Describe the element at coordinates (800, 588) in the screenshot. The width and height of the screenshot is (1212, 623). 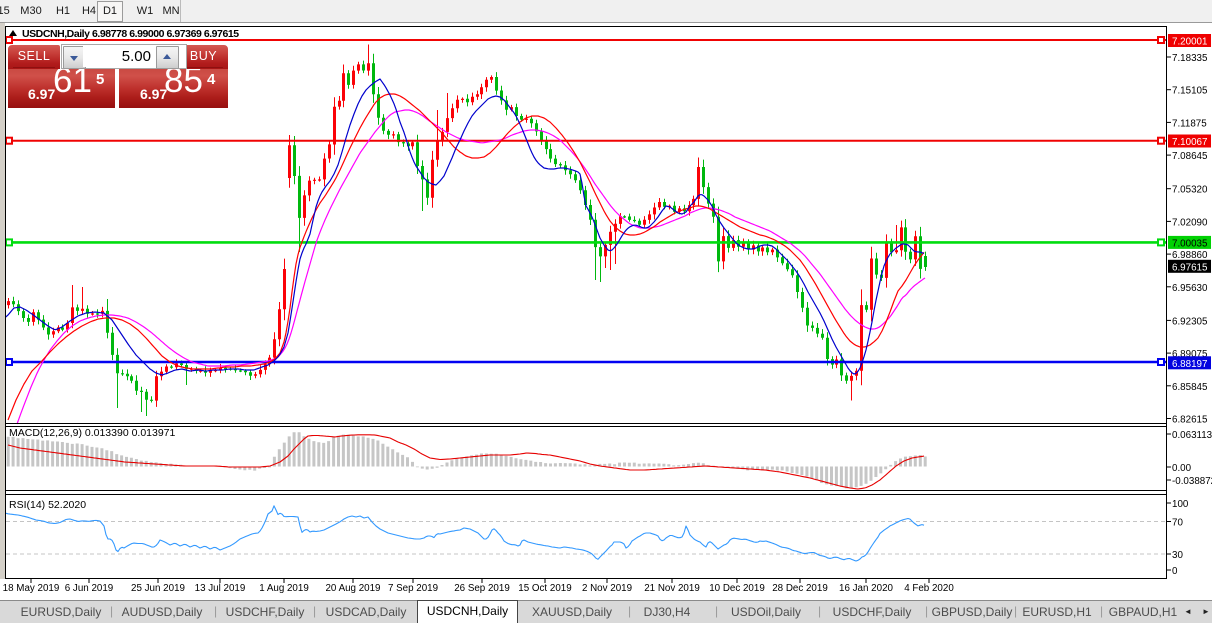
I see `svg-text: 28 Dec 2019` at that location.